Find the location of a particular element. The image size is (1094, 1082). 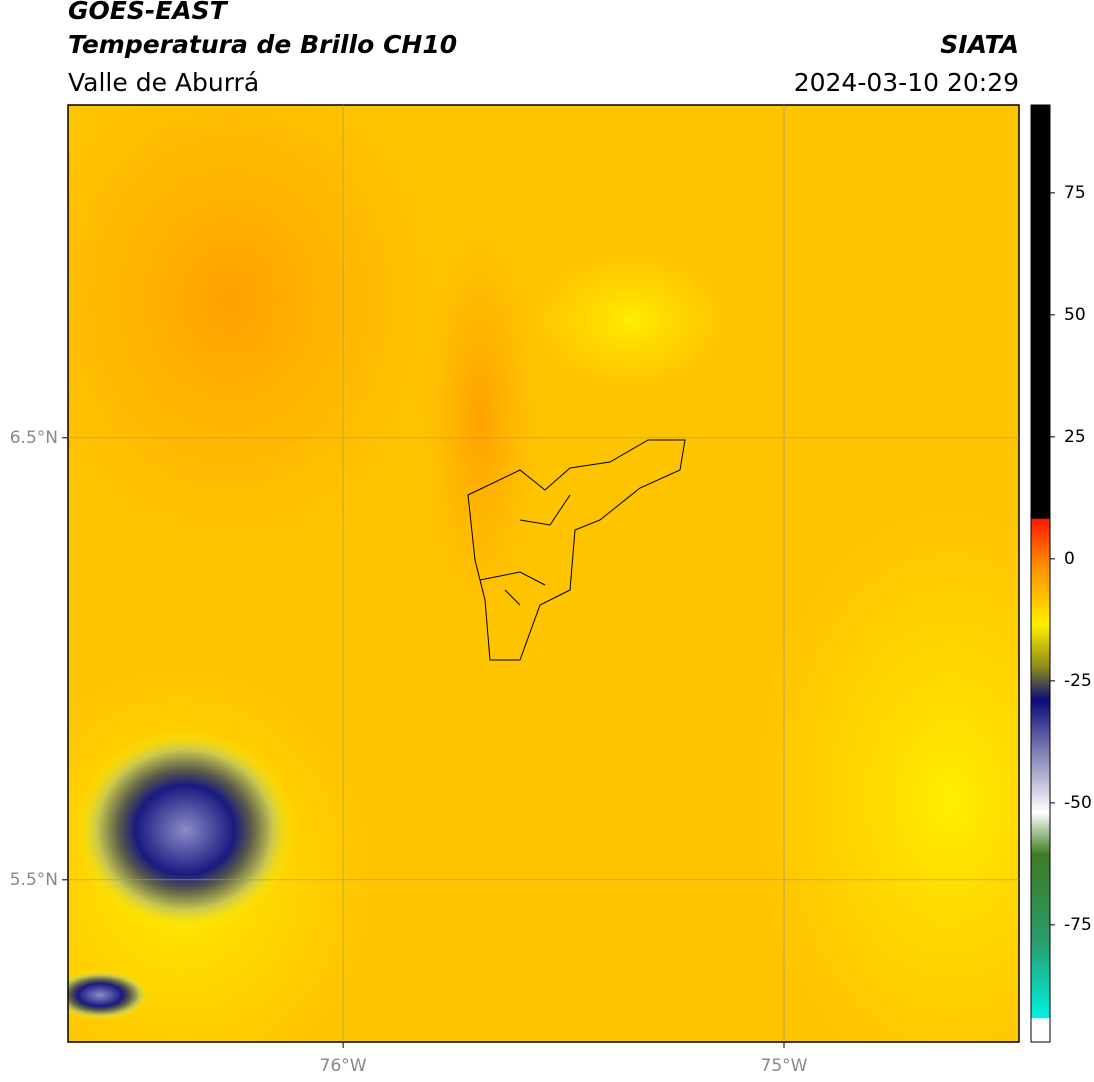

colorbar-label: 75 is located at coordinates (1075, 193).